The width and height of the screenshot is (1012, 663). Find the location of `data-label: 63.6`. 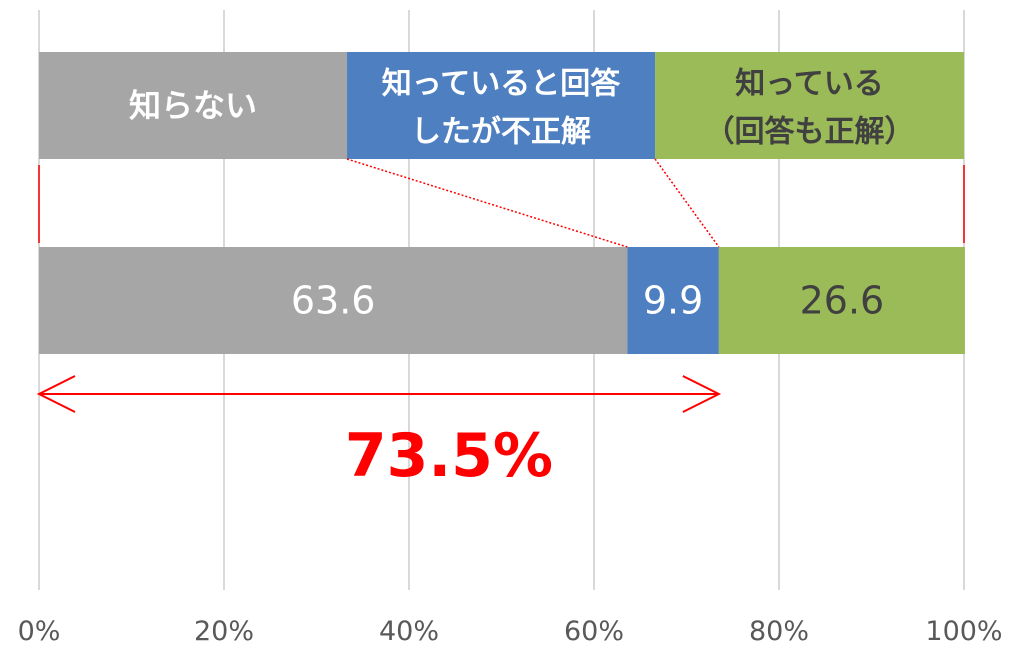

data-label: 63.6 is located at coordinates (333, 301).